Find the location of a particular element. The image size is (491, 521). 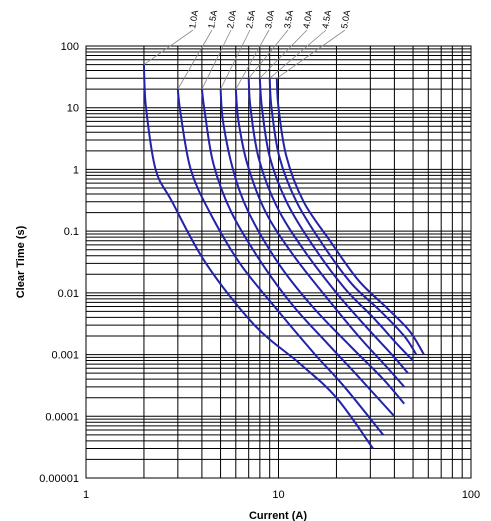

y-tick-label: 1 is located at coordinates (76, 170).